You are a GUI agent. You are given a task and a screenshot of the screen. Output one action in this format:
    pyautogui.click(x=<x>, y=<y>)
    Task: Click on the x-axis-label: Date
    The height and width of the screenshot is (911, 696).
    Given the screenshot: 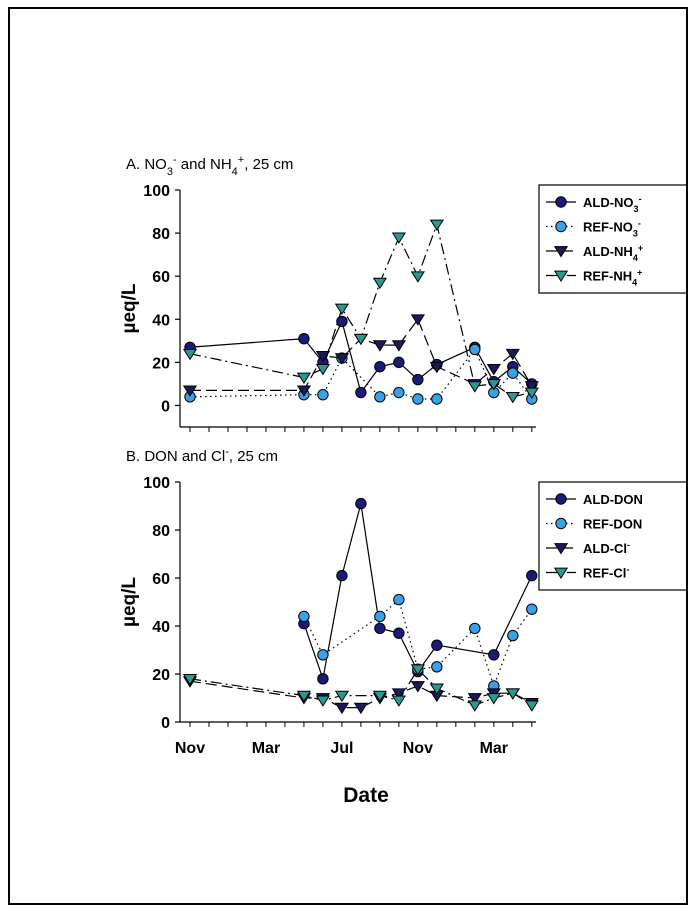 What is the action you would take?
    pyautogui.click(x=366, y=795)
    